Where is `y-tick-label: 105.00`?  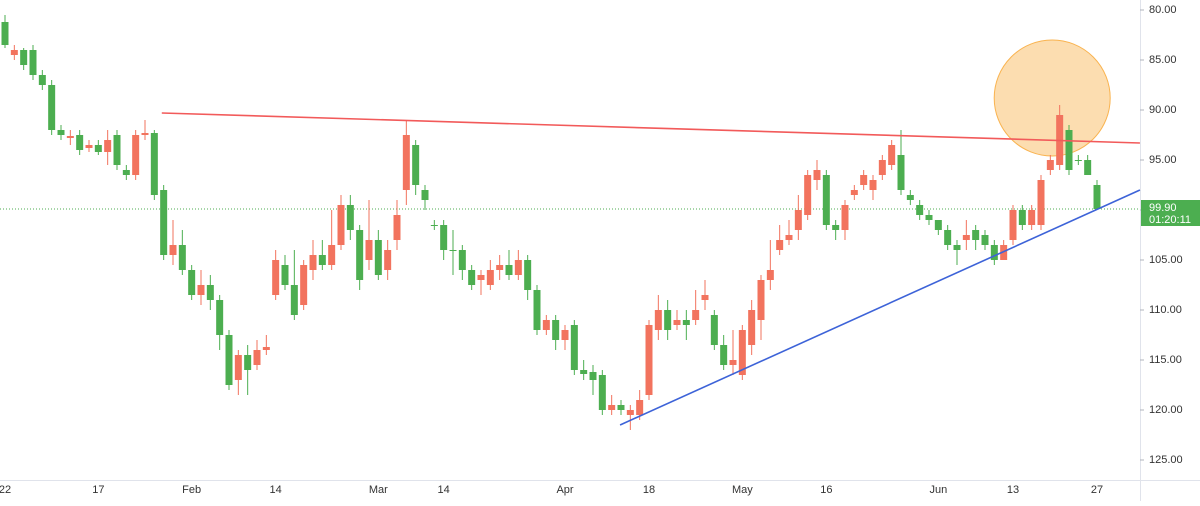 y-tick-label: 105.00 is located at coordinates (1166, 260).